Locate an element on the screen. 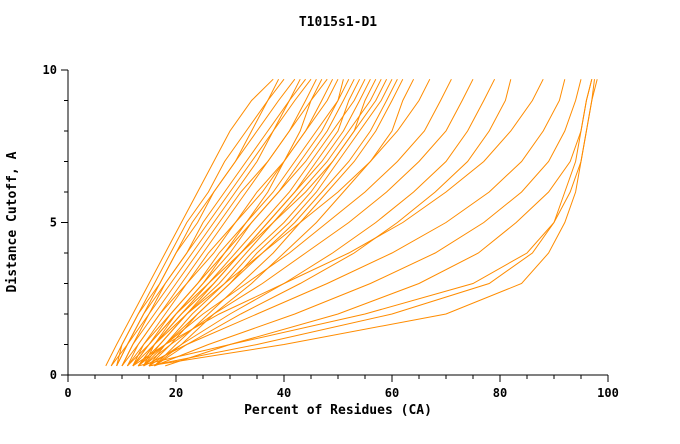 The image size is (680, 444). x-tick-label: 80 is located at coordinates (500, 393).